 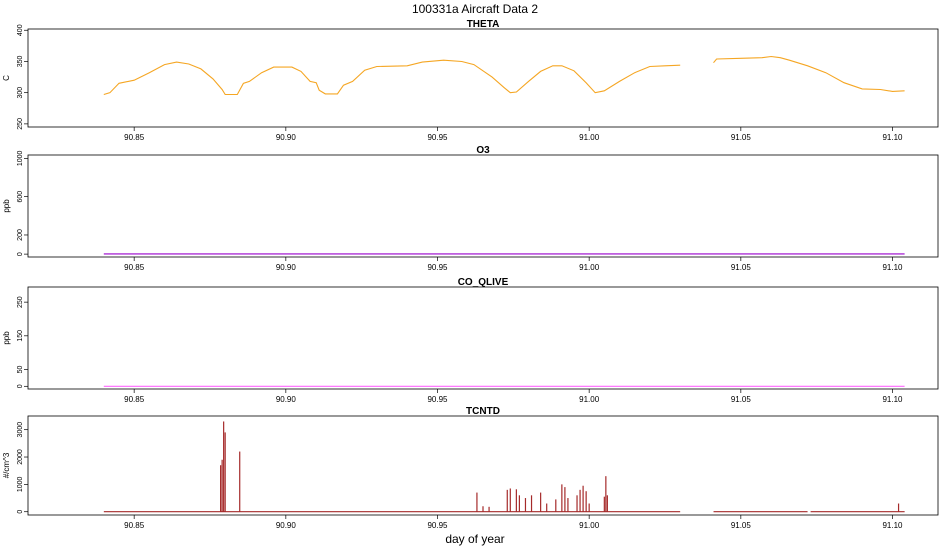 What do you see at coordinates (20, 369) in the screenshot?
I see `y-tick-label: 50` at bounding box center [20, 369].